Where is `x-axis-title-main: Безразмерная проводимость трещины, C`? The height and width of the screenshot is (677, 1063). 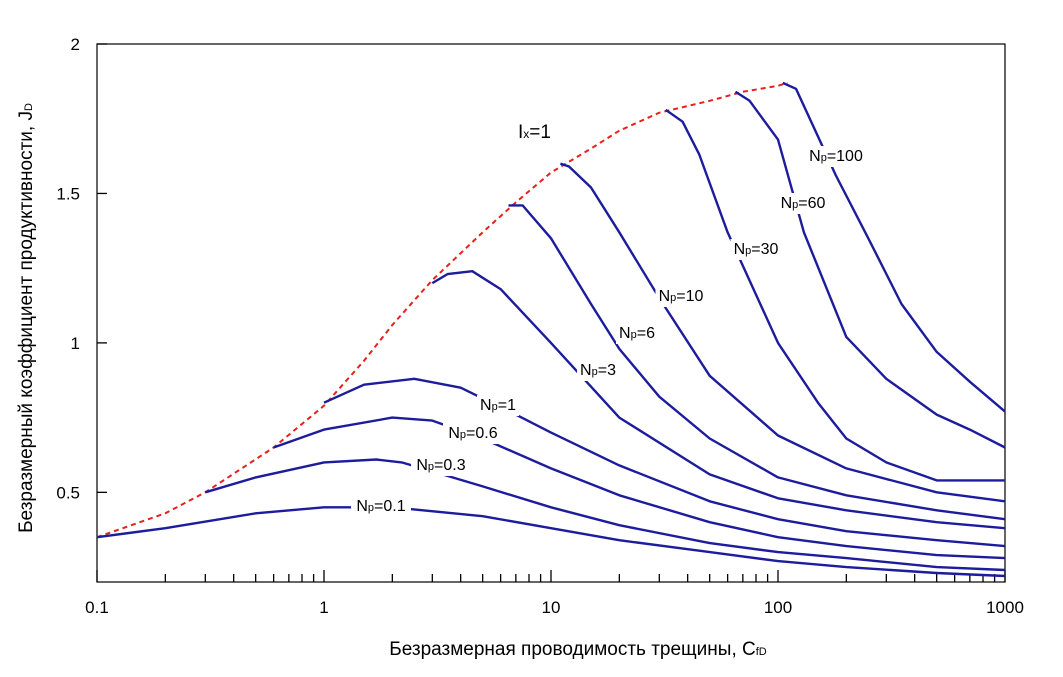 x-axis-title-main: Безразмерная проводимость трещины, C is located at coordinates (572, 649).